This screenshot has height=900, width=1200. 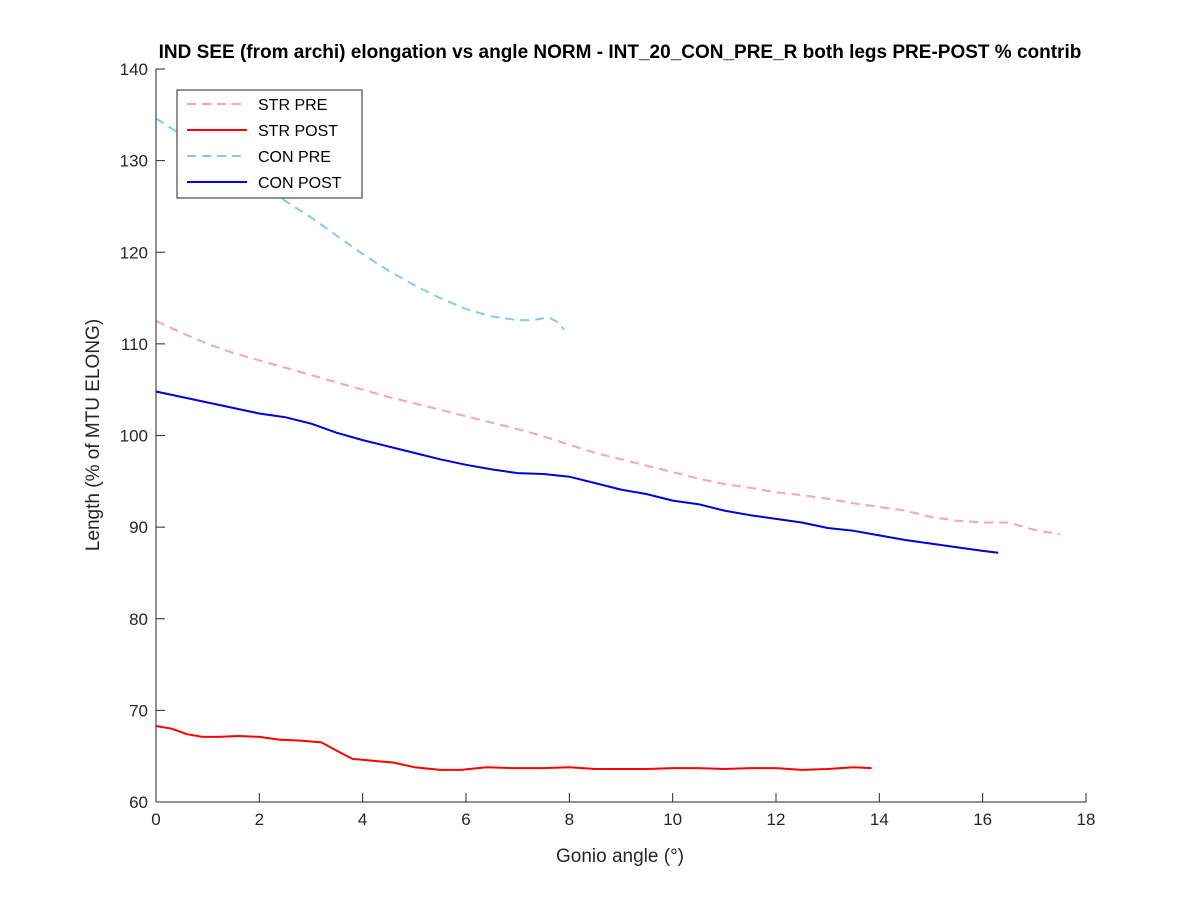 I want to click on legend-label-str-pre: STR PRE, so click(x=292, y=105).